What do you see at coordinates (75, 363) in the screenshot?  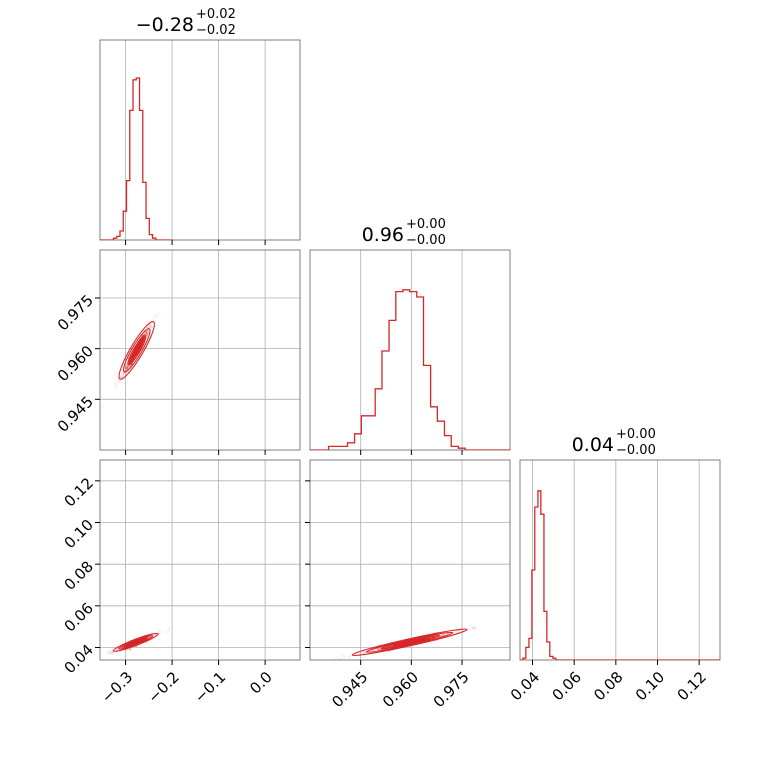 I see `y-tick-label: 0.960` at bounding box center [75, 363].